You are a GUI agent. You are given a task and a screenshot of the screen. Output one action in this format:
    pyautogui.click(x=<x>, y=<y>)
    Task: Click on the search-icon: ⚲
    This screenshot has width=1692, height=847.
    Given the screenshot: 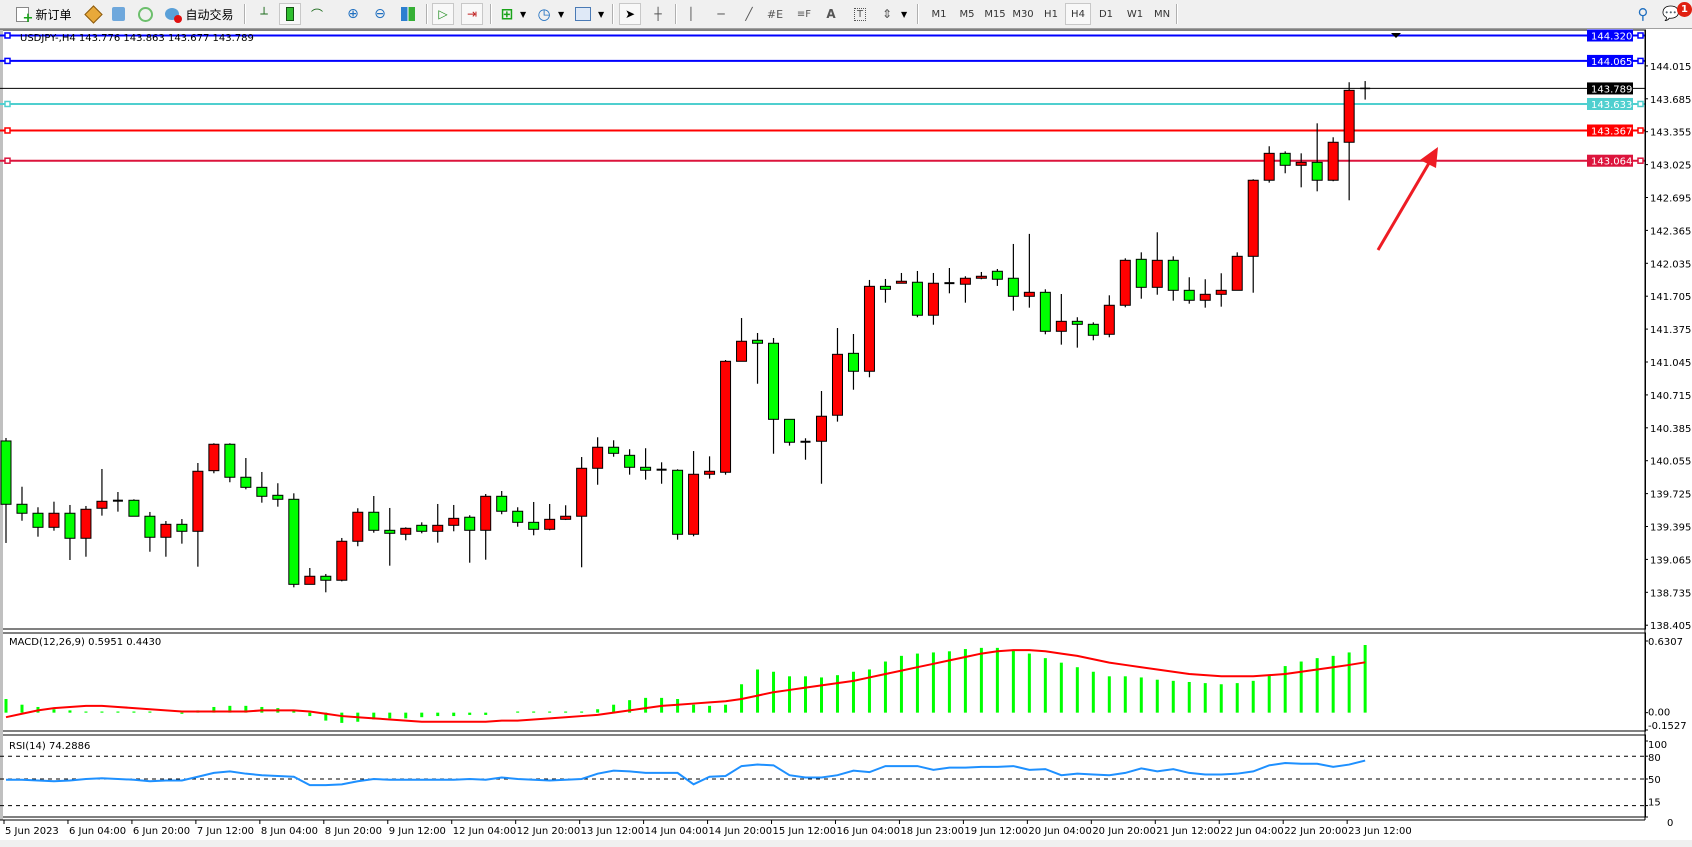 What is the action you would take?
    pyautogui.click(x=1643, y=14)
    